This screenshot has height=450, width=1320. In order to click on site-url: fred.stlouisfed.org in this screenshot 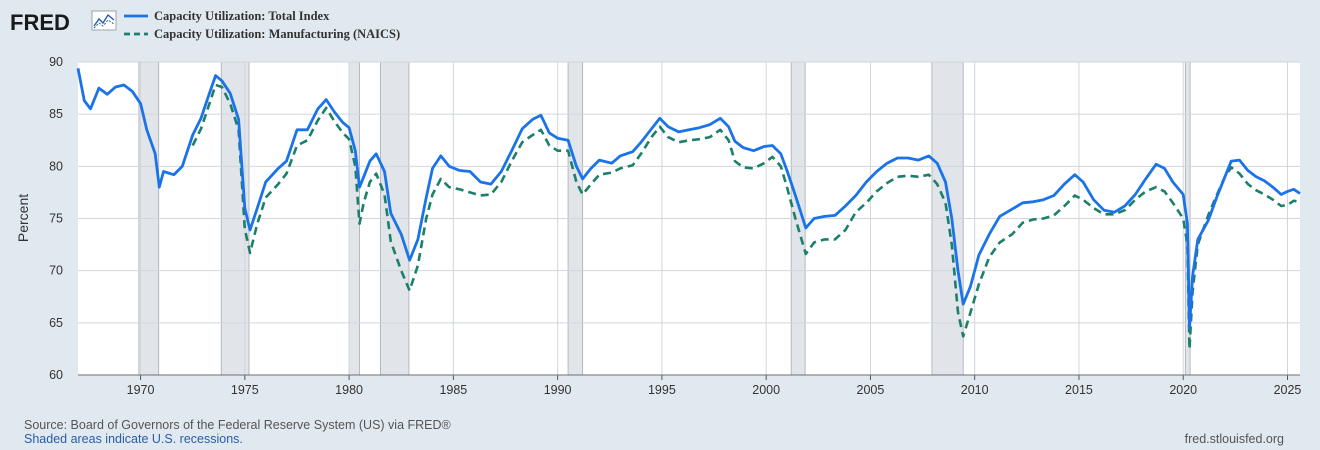, I will do `click(1234, 439)`.